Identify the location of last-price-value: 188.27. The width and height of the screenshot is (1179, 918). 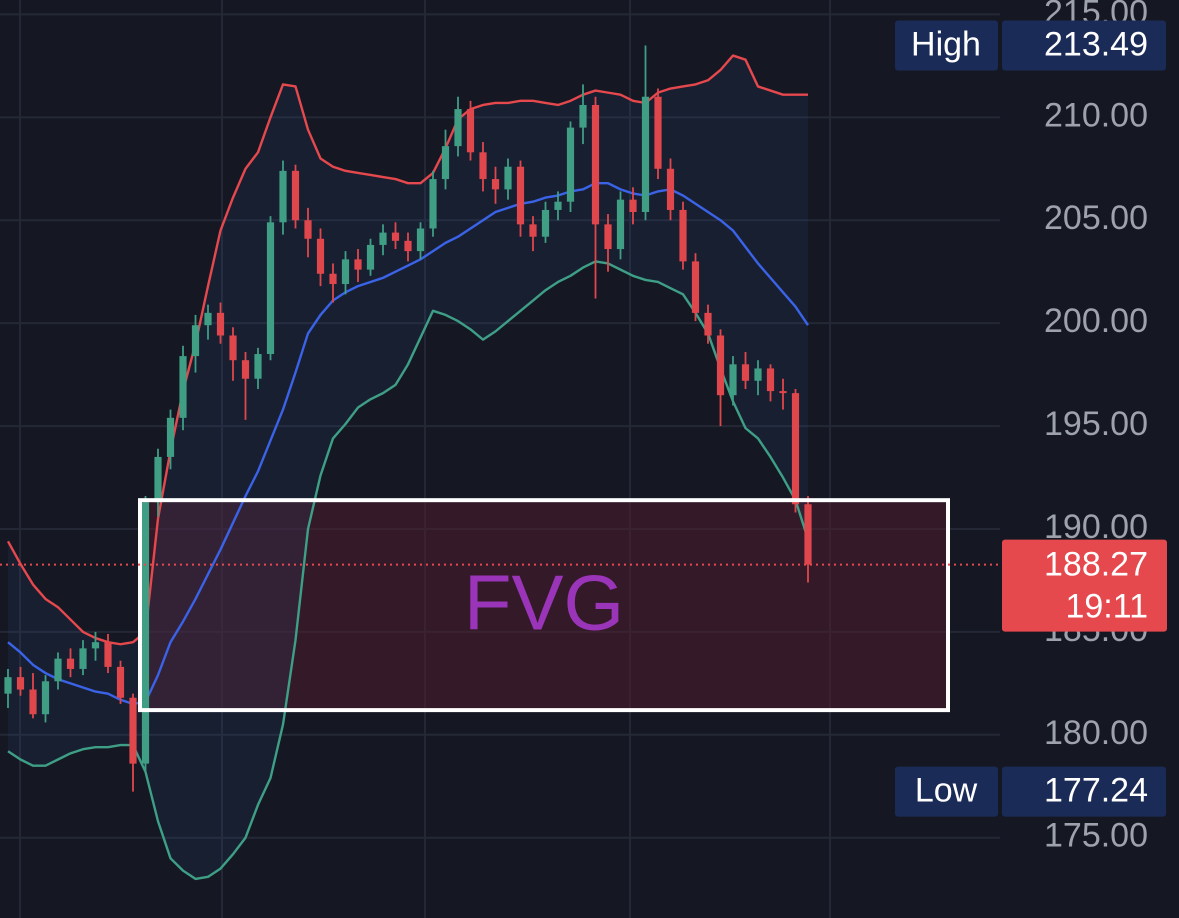
(1096, 565).